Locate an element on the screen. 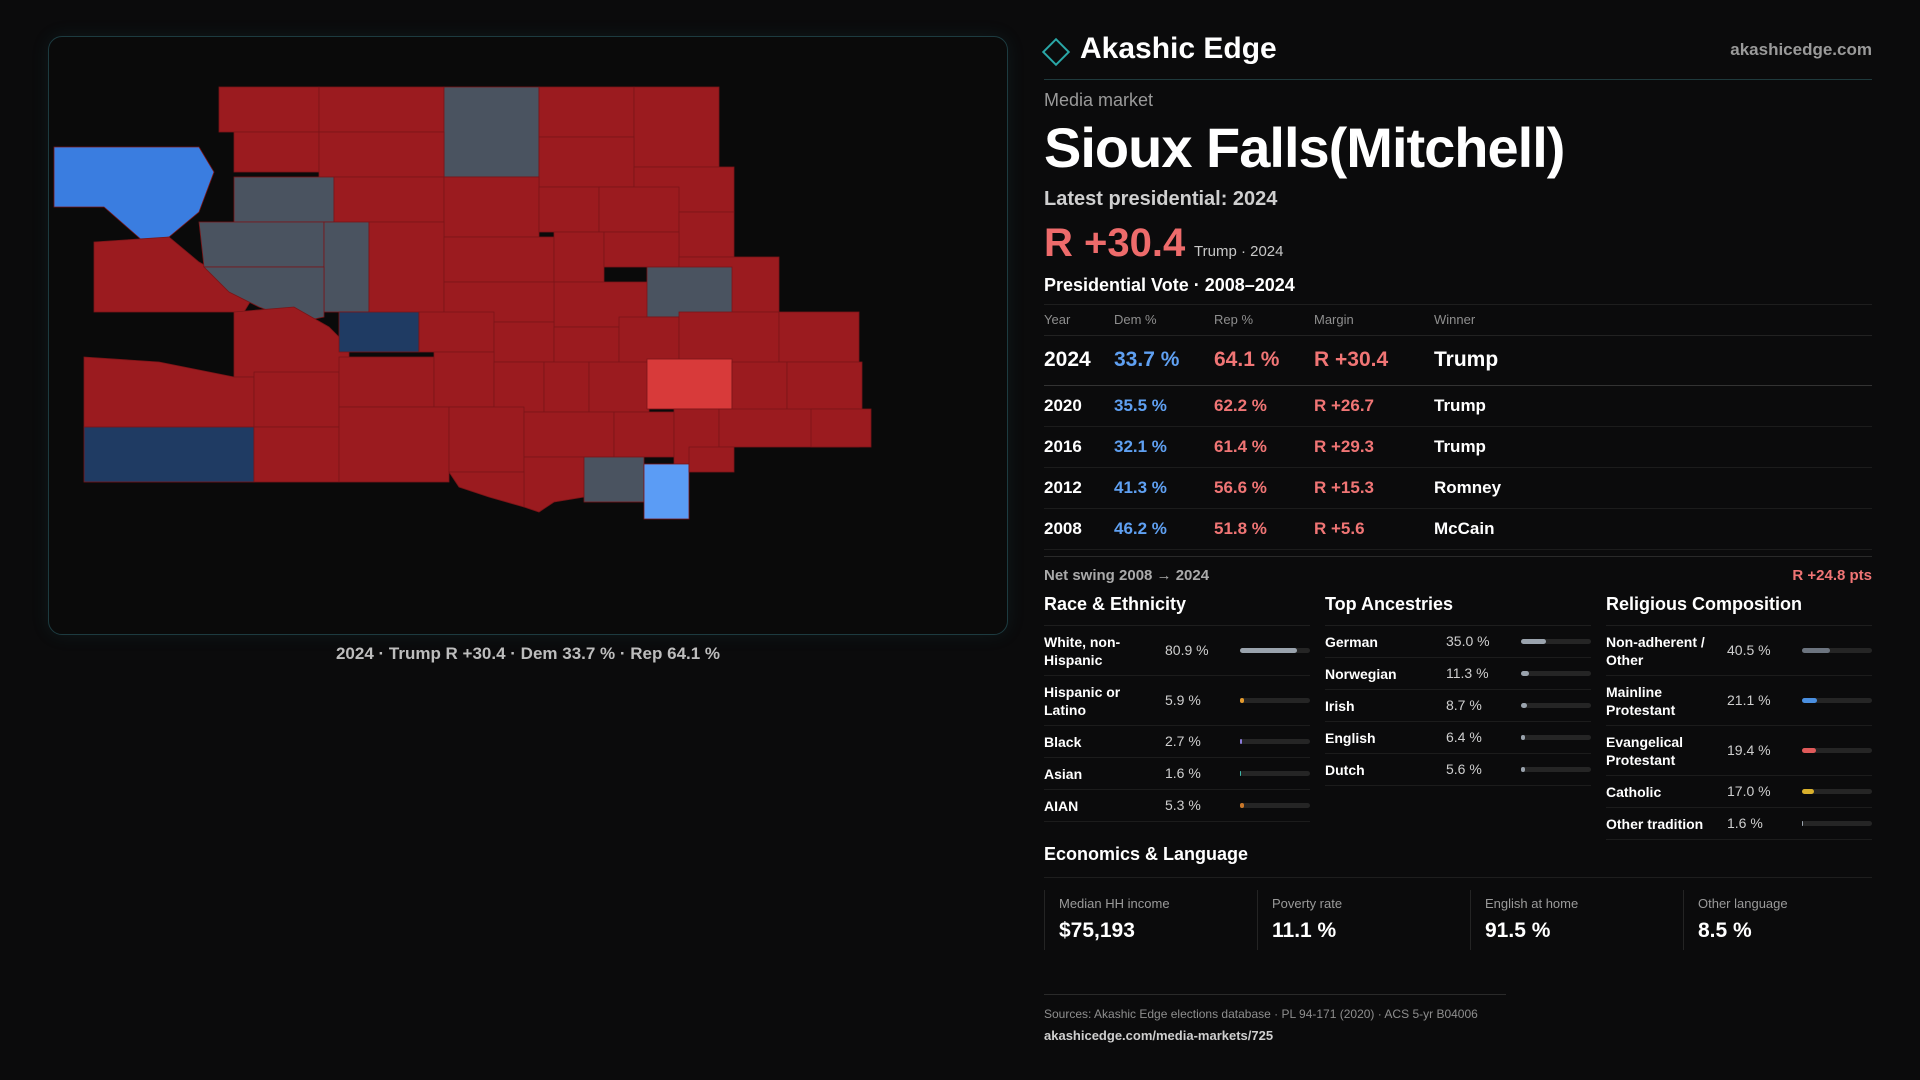 The image size is (1920, 1080). econ-english: English at home 91.5 % is located at coordinates (1570, 919).